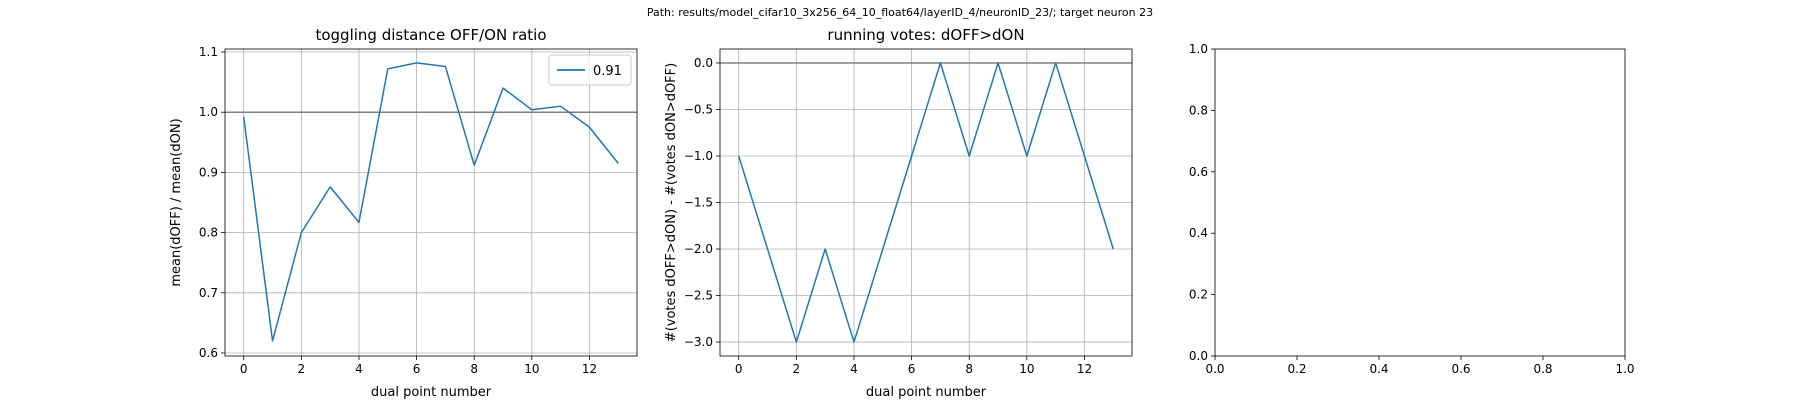 This screenshot has height=404, width=1800. What do you see at coordinates (698, 203) in the screenshot?
I see `y-tick-label: −1.5` at bounding box center [698, 203].